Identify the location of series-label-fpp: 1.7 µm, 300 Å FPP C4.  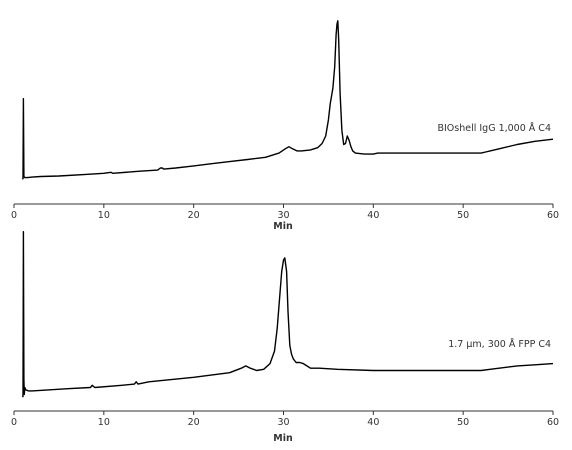
(499, 344).